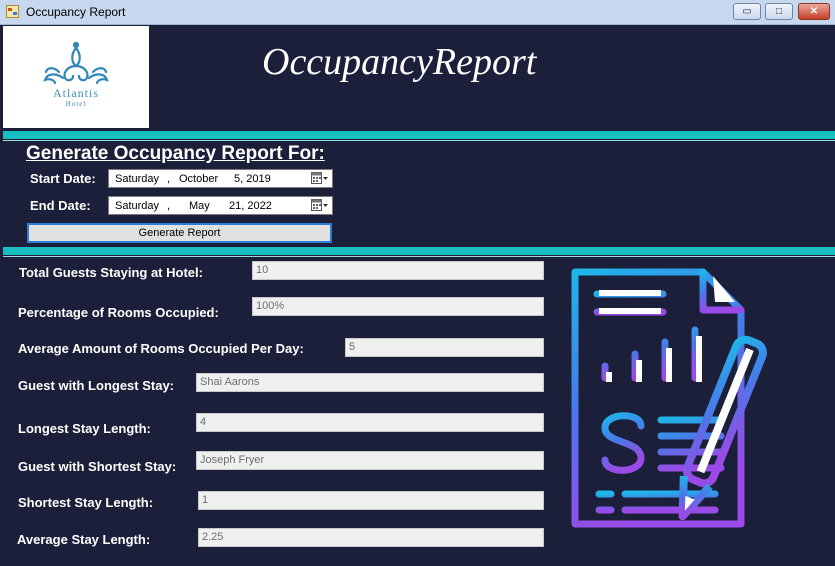 The image size is (835, 566). I want to click on teal-divider-top, so click(419, 135).